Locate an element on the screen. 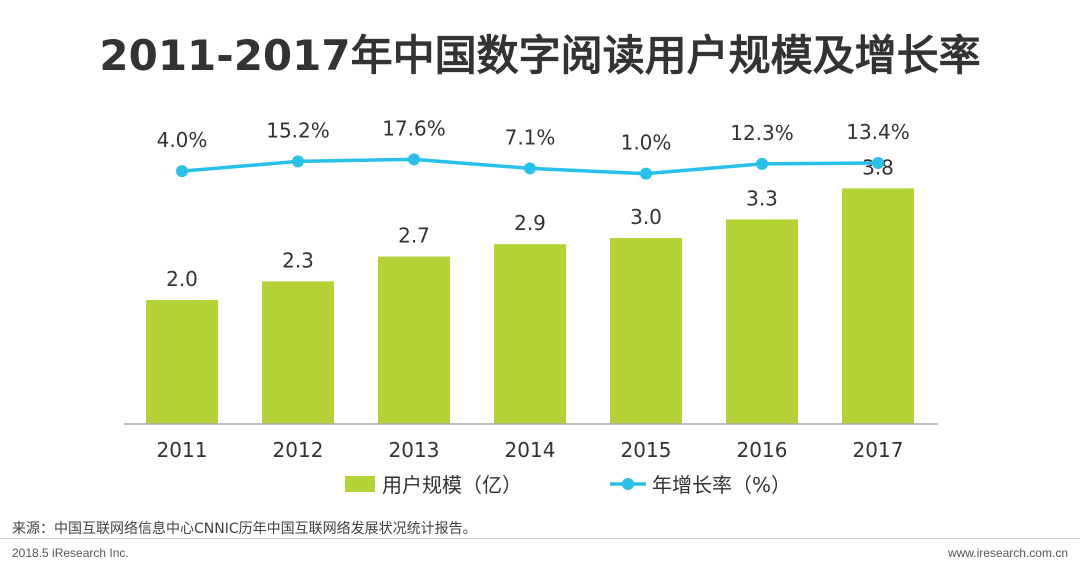 The height and width of the screenshot is (568, 1080). bar-value-label-2015: 3.0 is located at coordinates (646, 217).